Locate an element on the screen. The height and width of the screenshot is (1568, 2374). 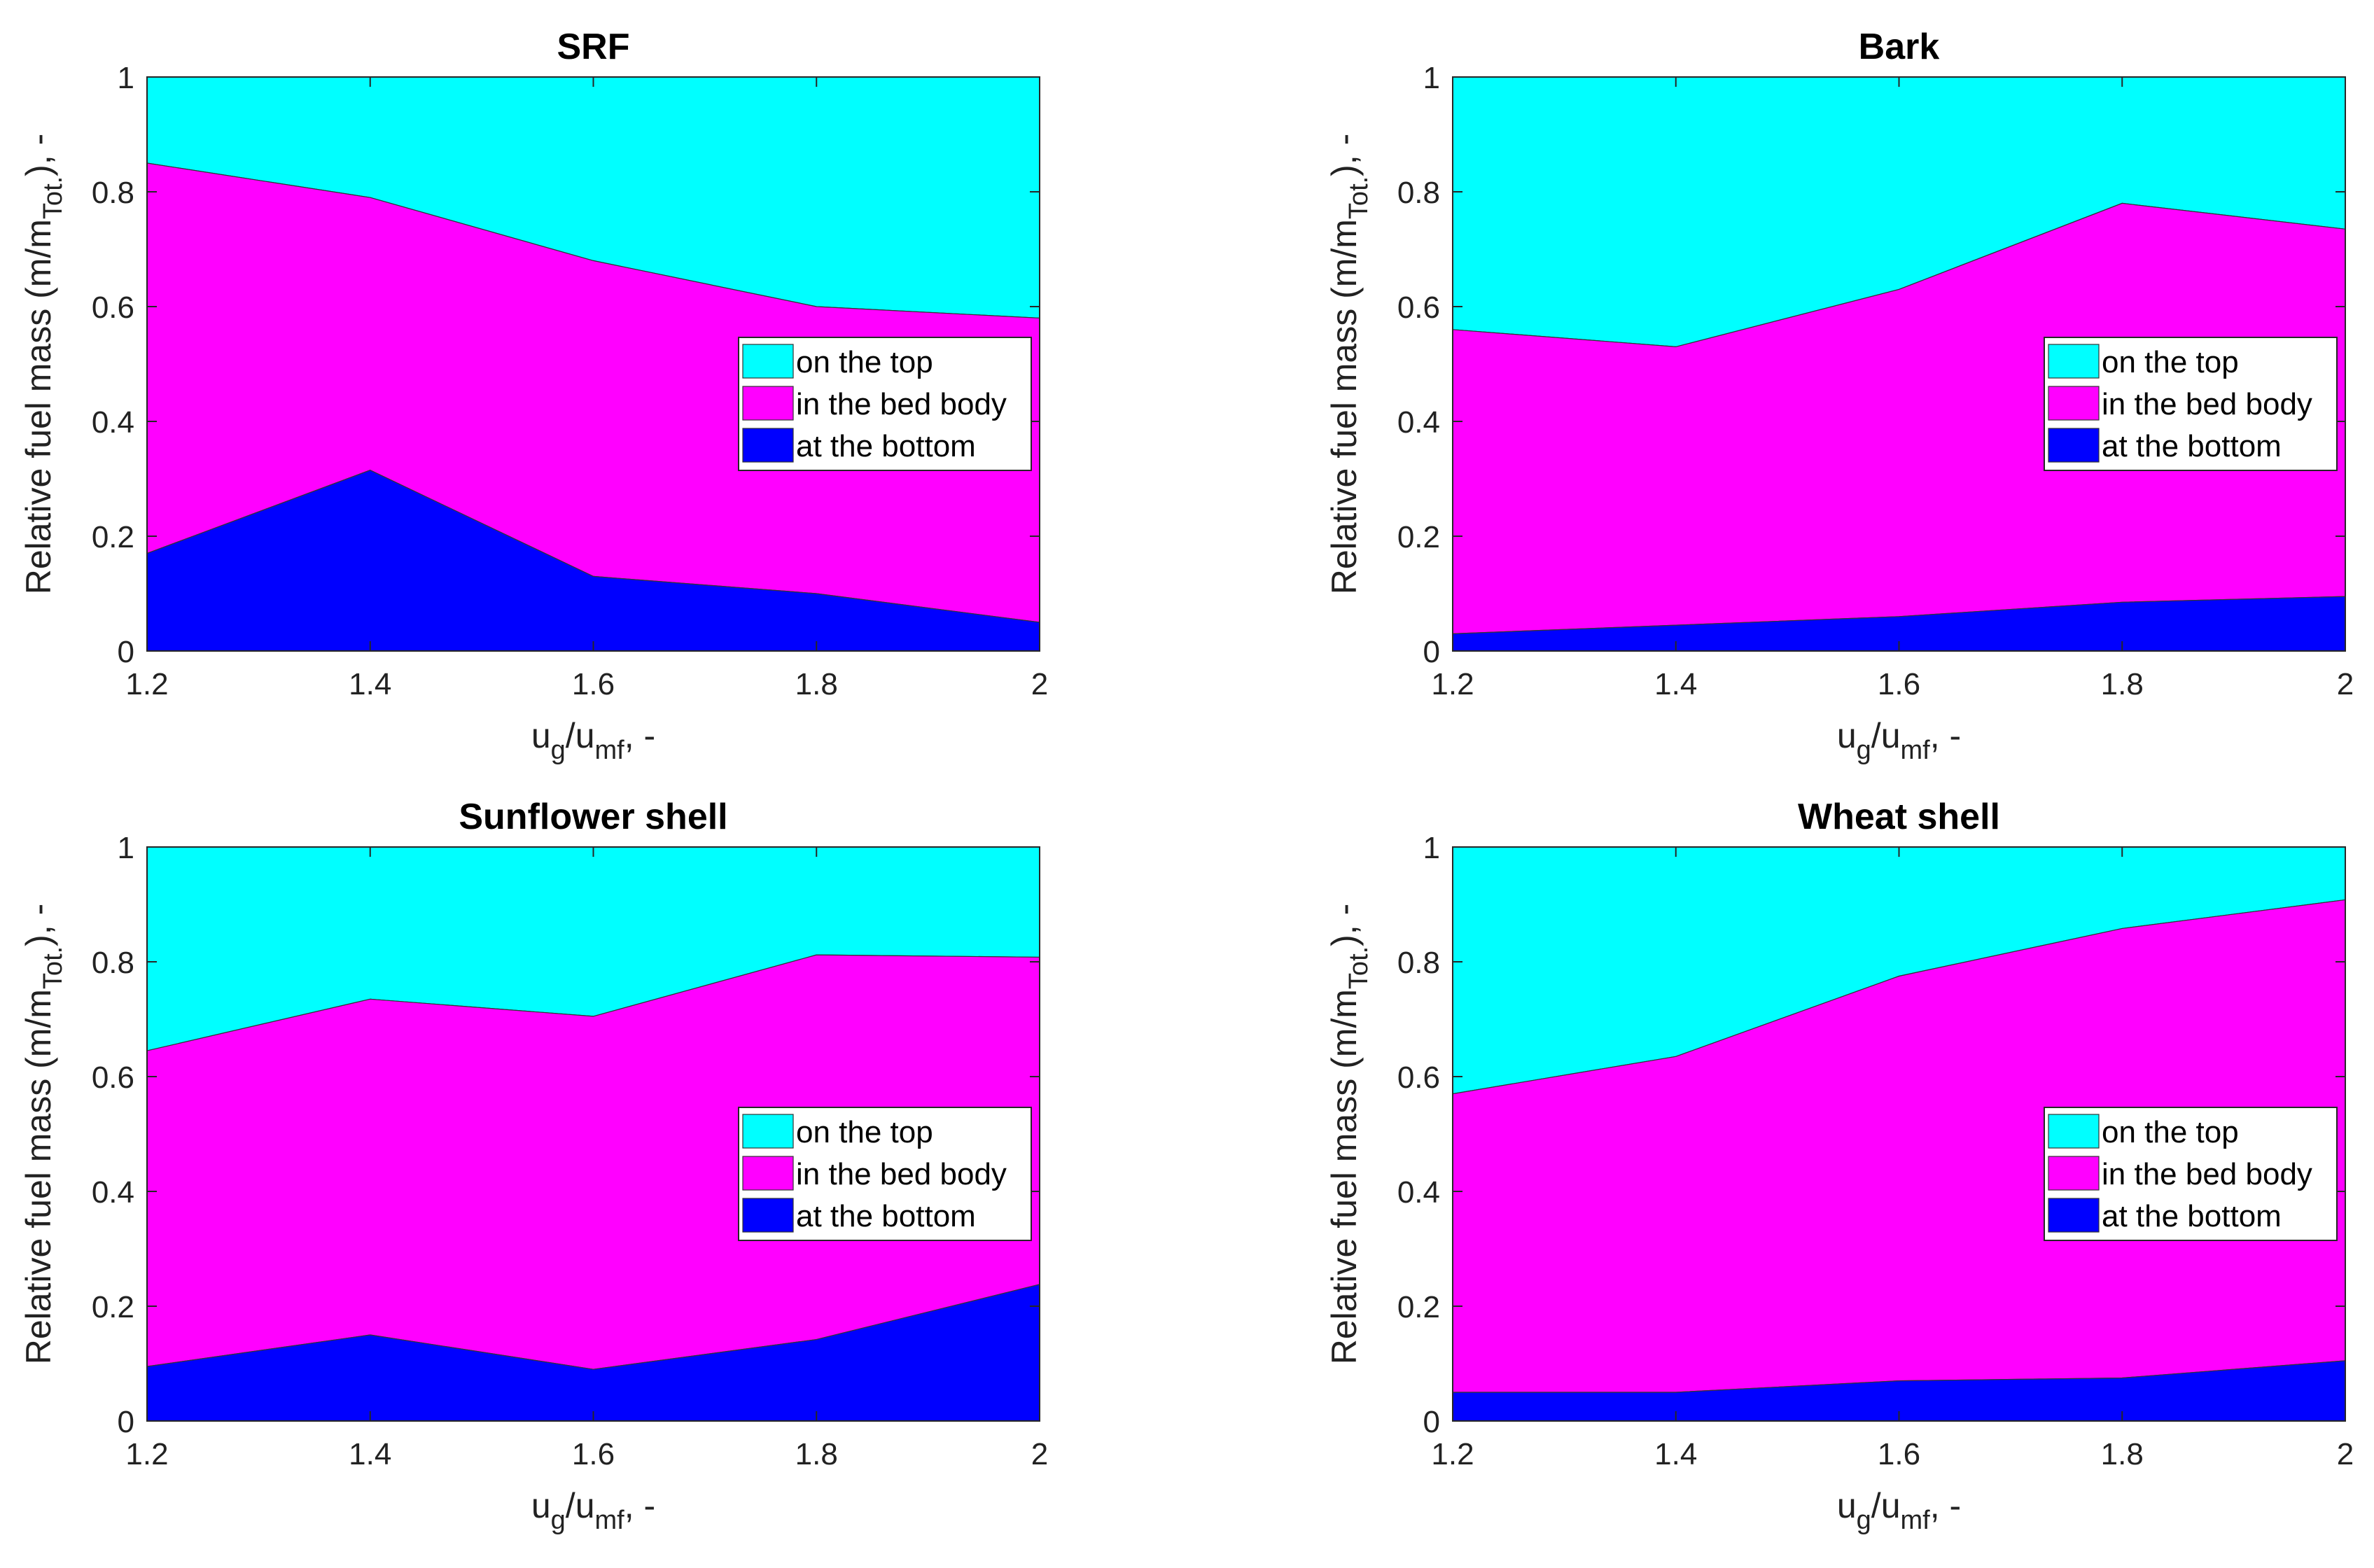
chart-title: Sunflower shell is located at coordinates (593, 817).